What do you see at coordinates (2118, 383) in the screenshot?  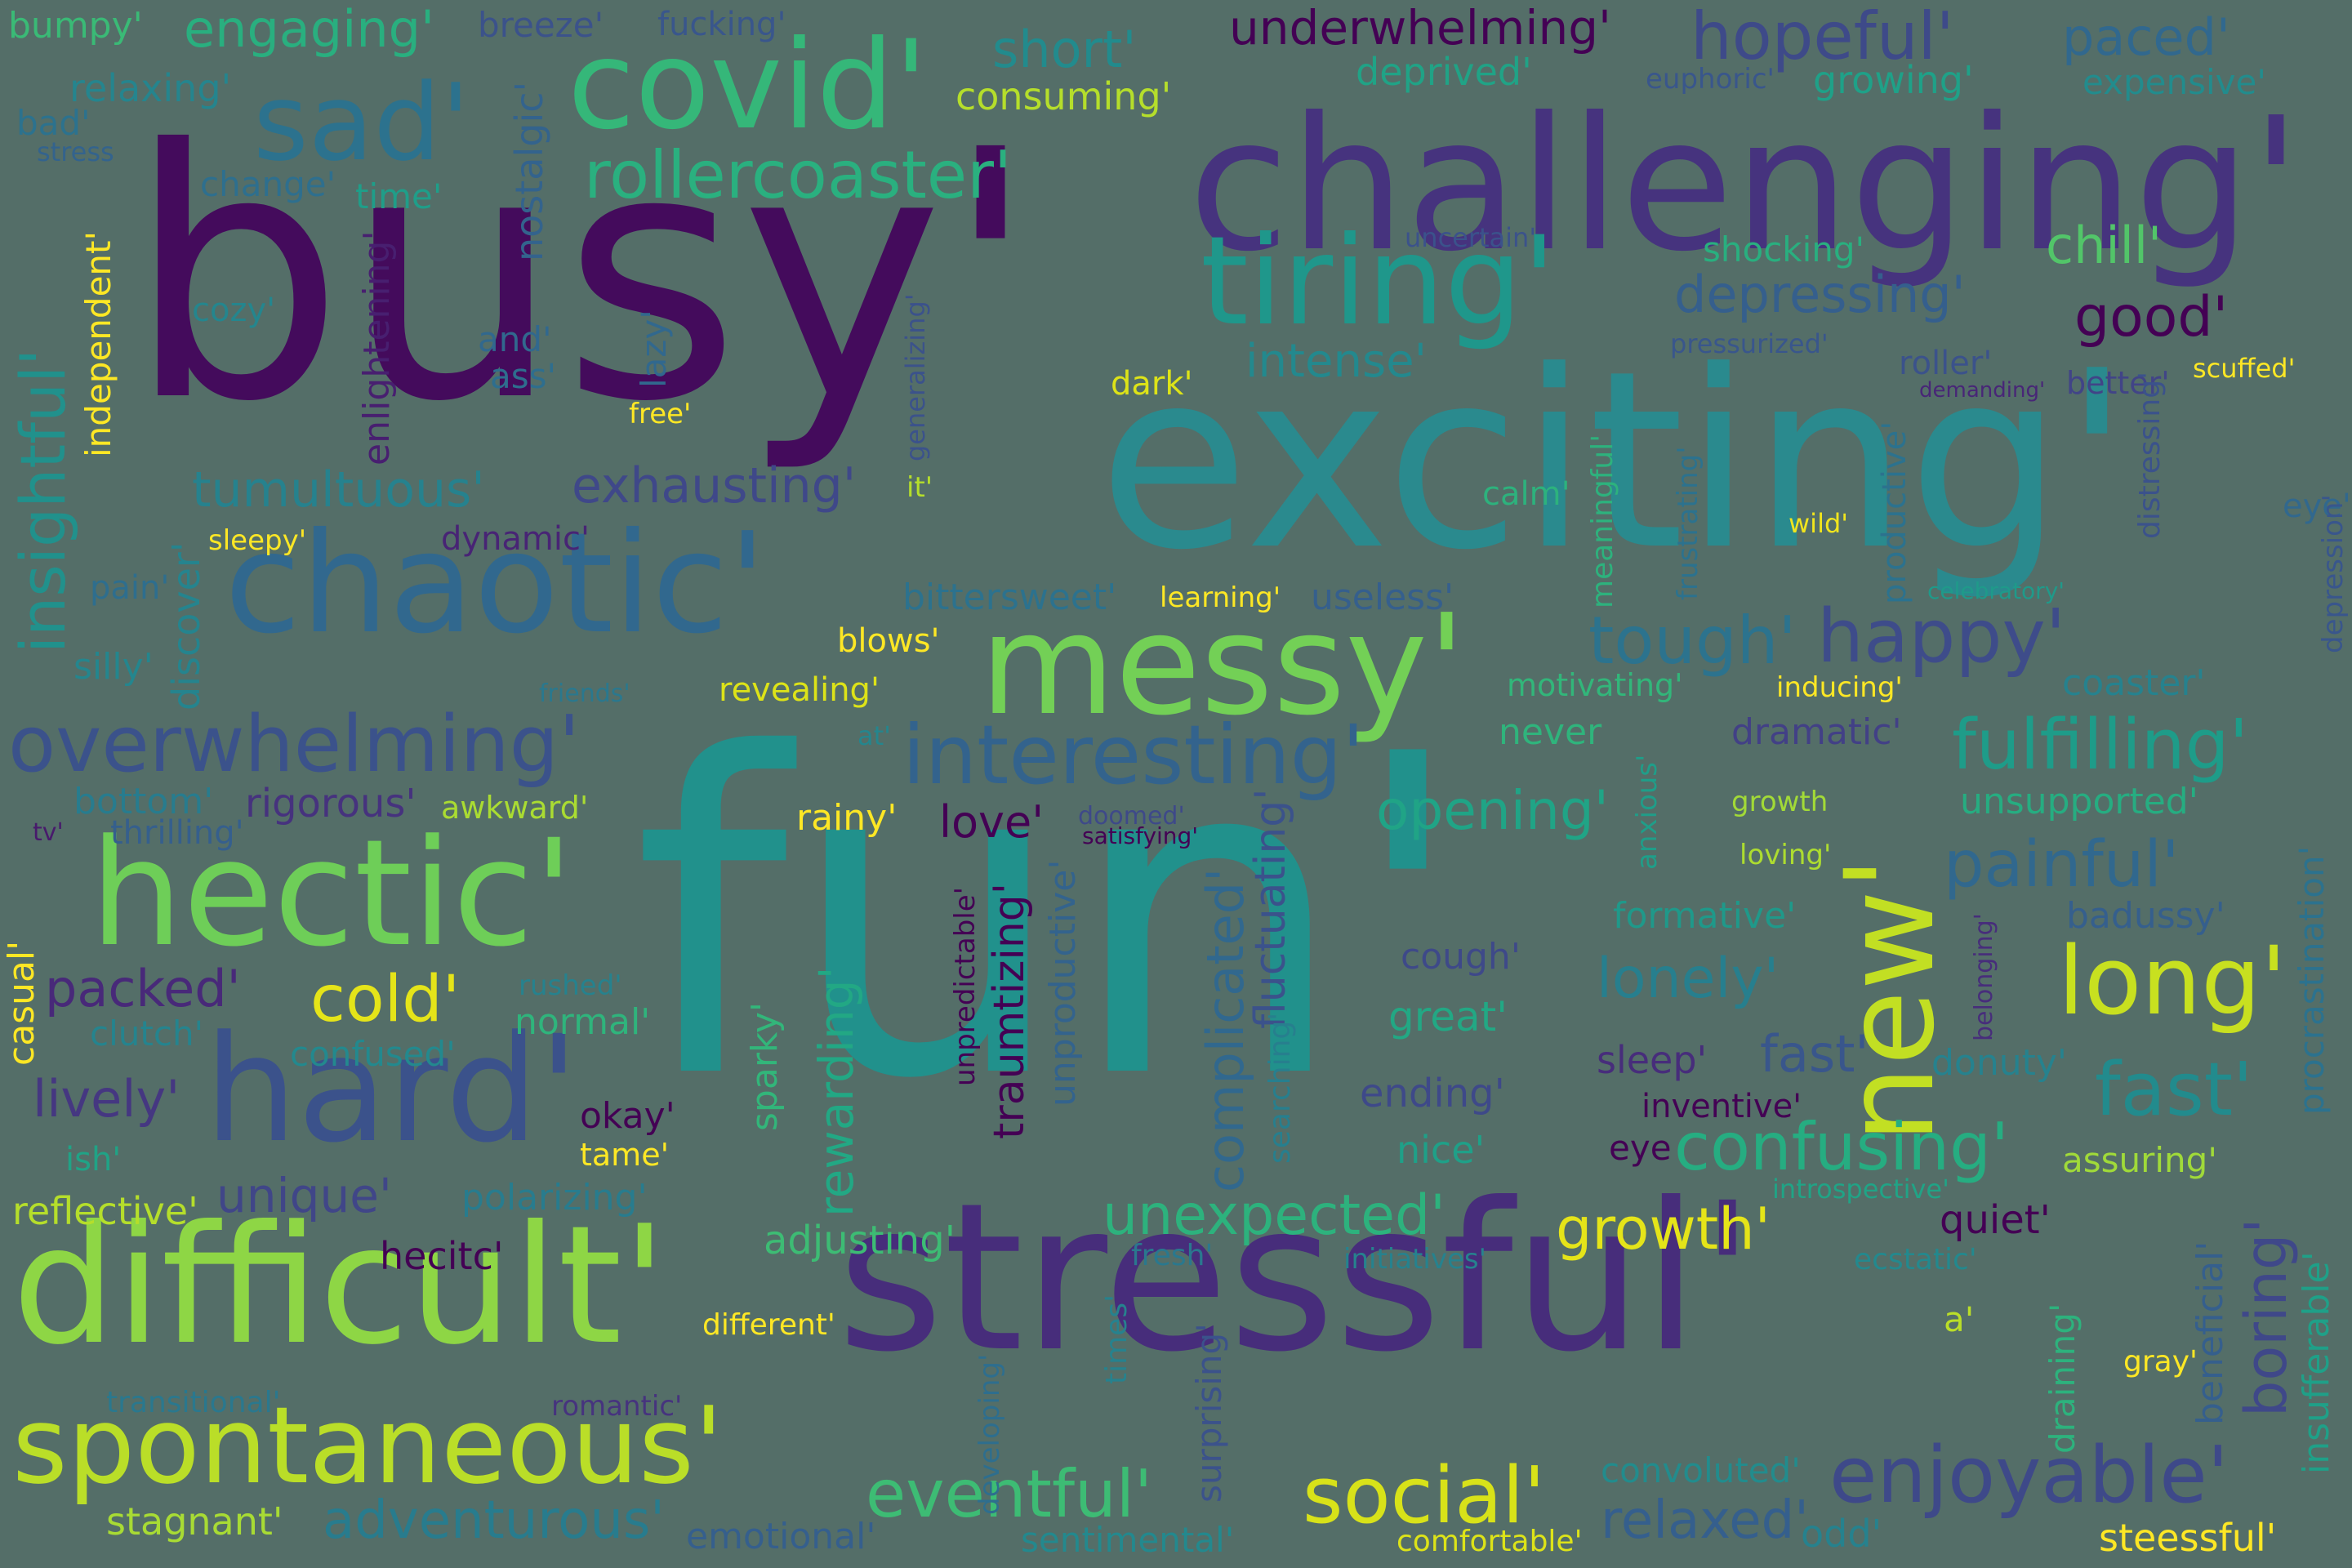 I see `word-better: better'` at bounding box center [2118, 383].